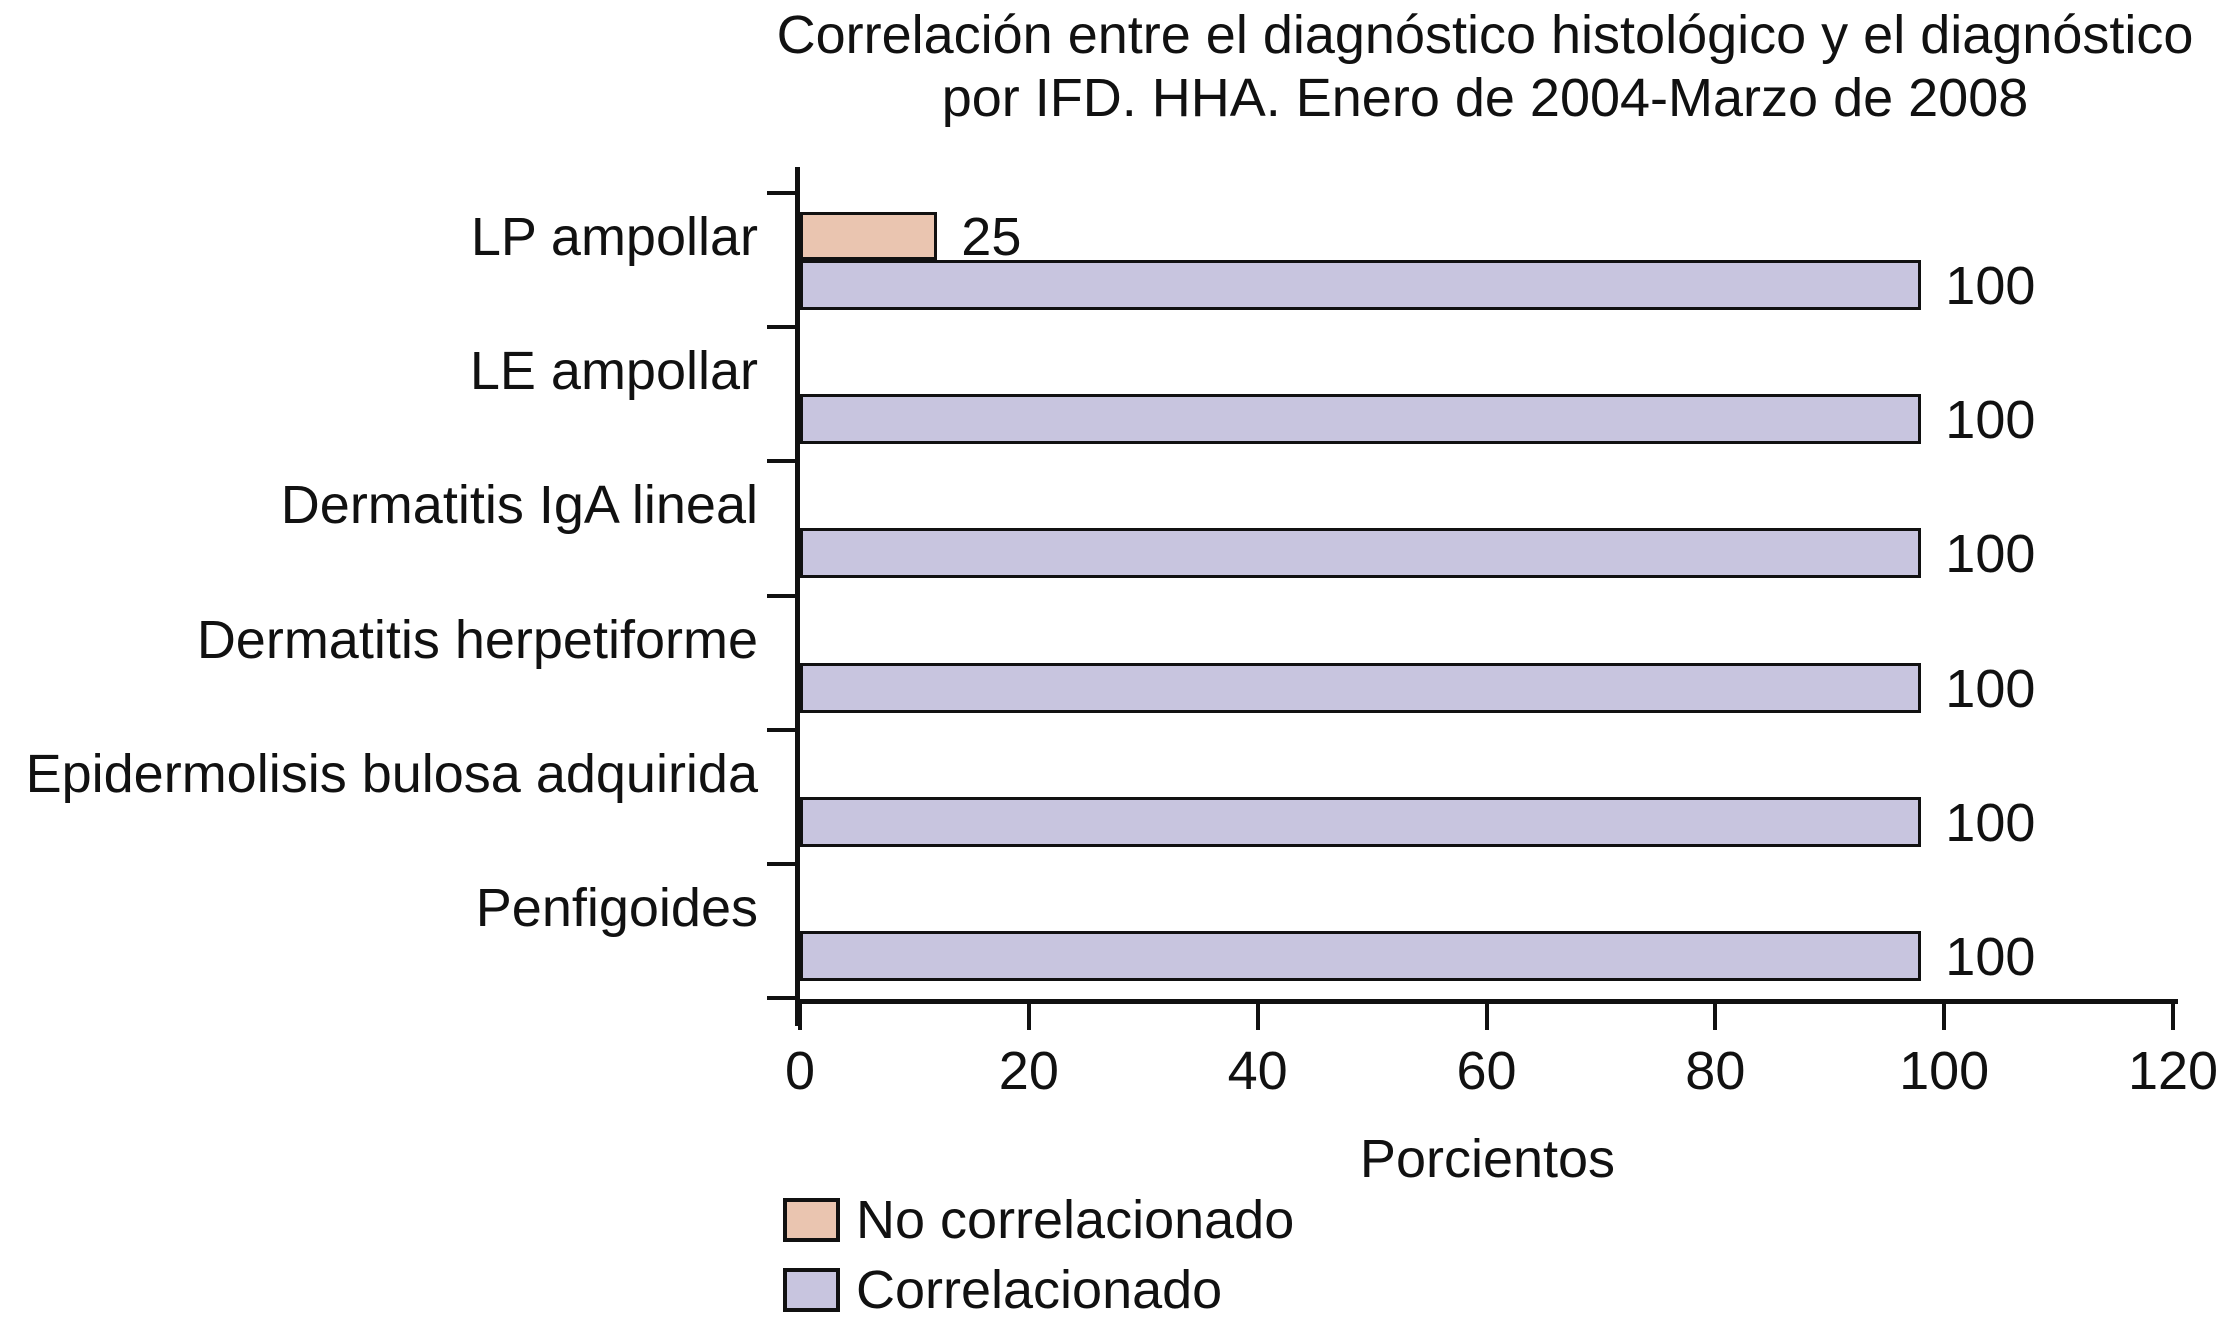 This screenshot has width=2220, height=1328. I want to click on x-tick-label-0: 0, so click(800, 1071).